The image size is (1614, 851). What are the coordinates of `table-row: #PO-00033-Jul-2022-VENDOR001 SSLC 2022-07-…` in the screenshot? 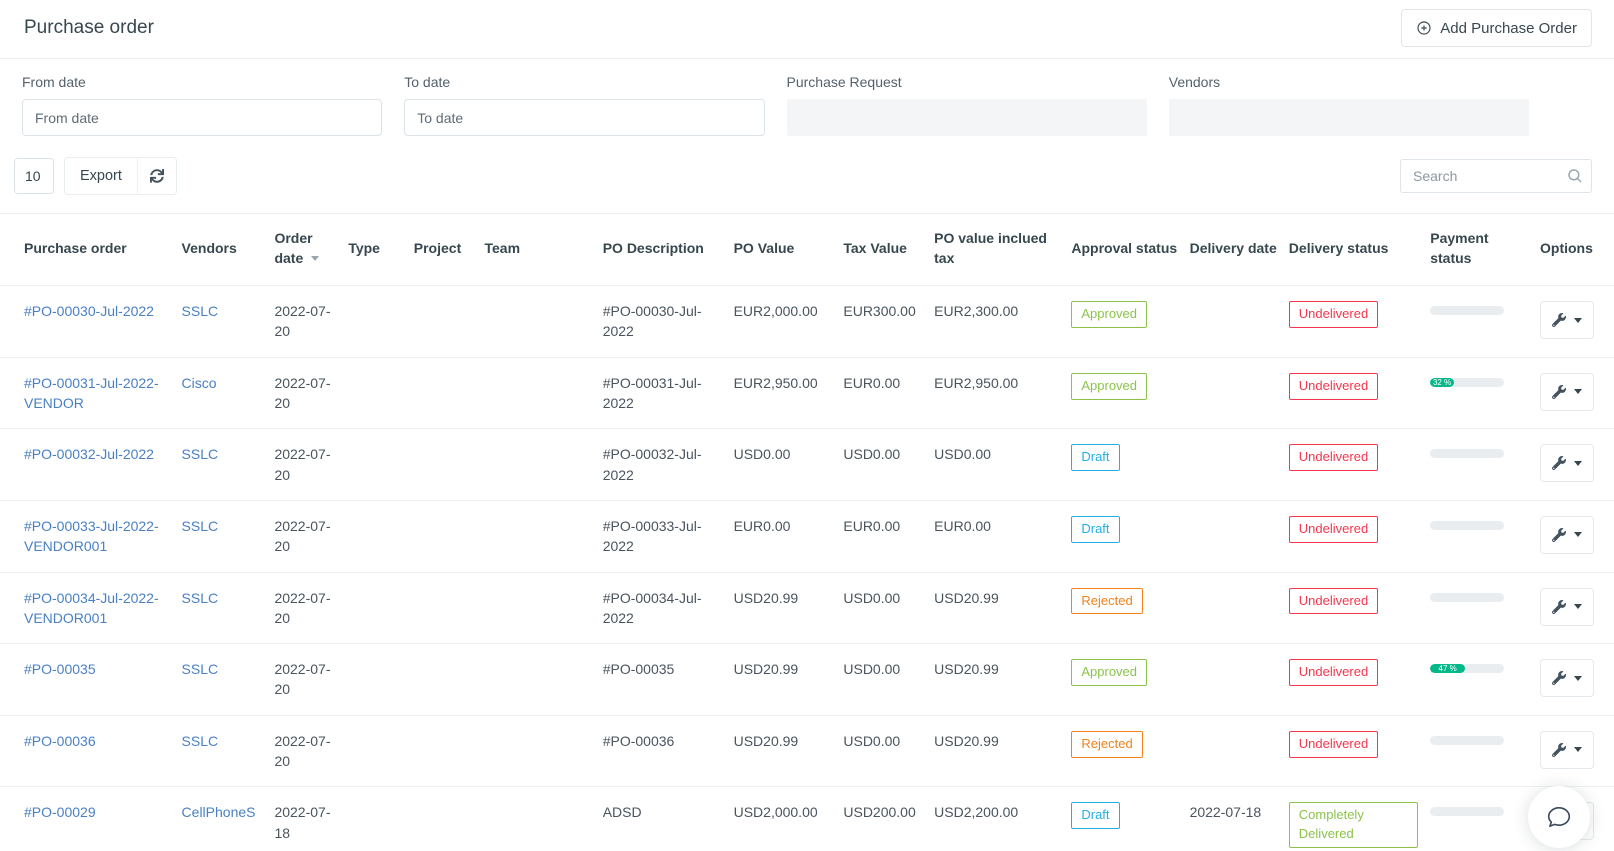 It's located at (807, 536).